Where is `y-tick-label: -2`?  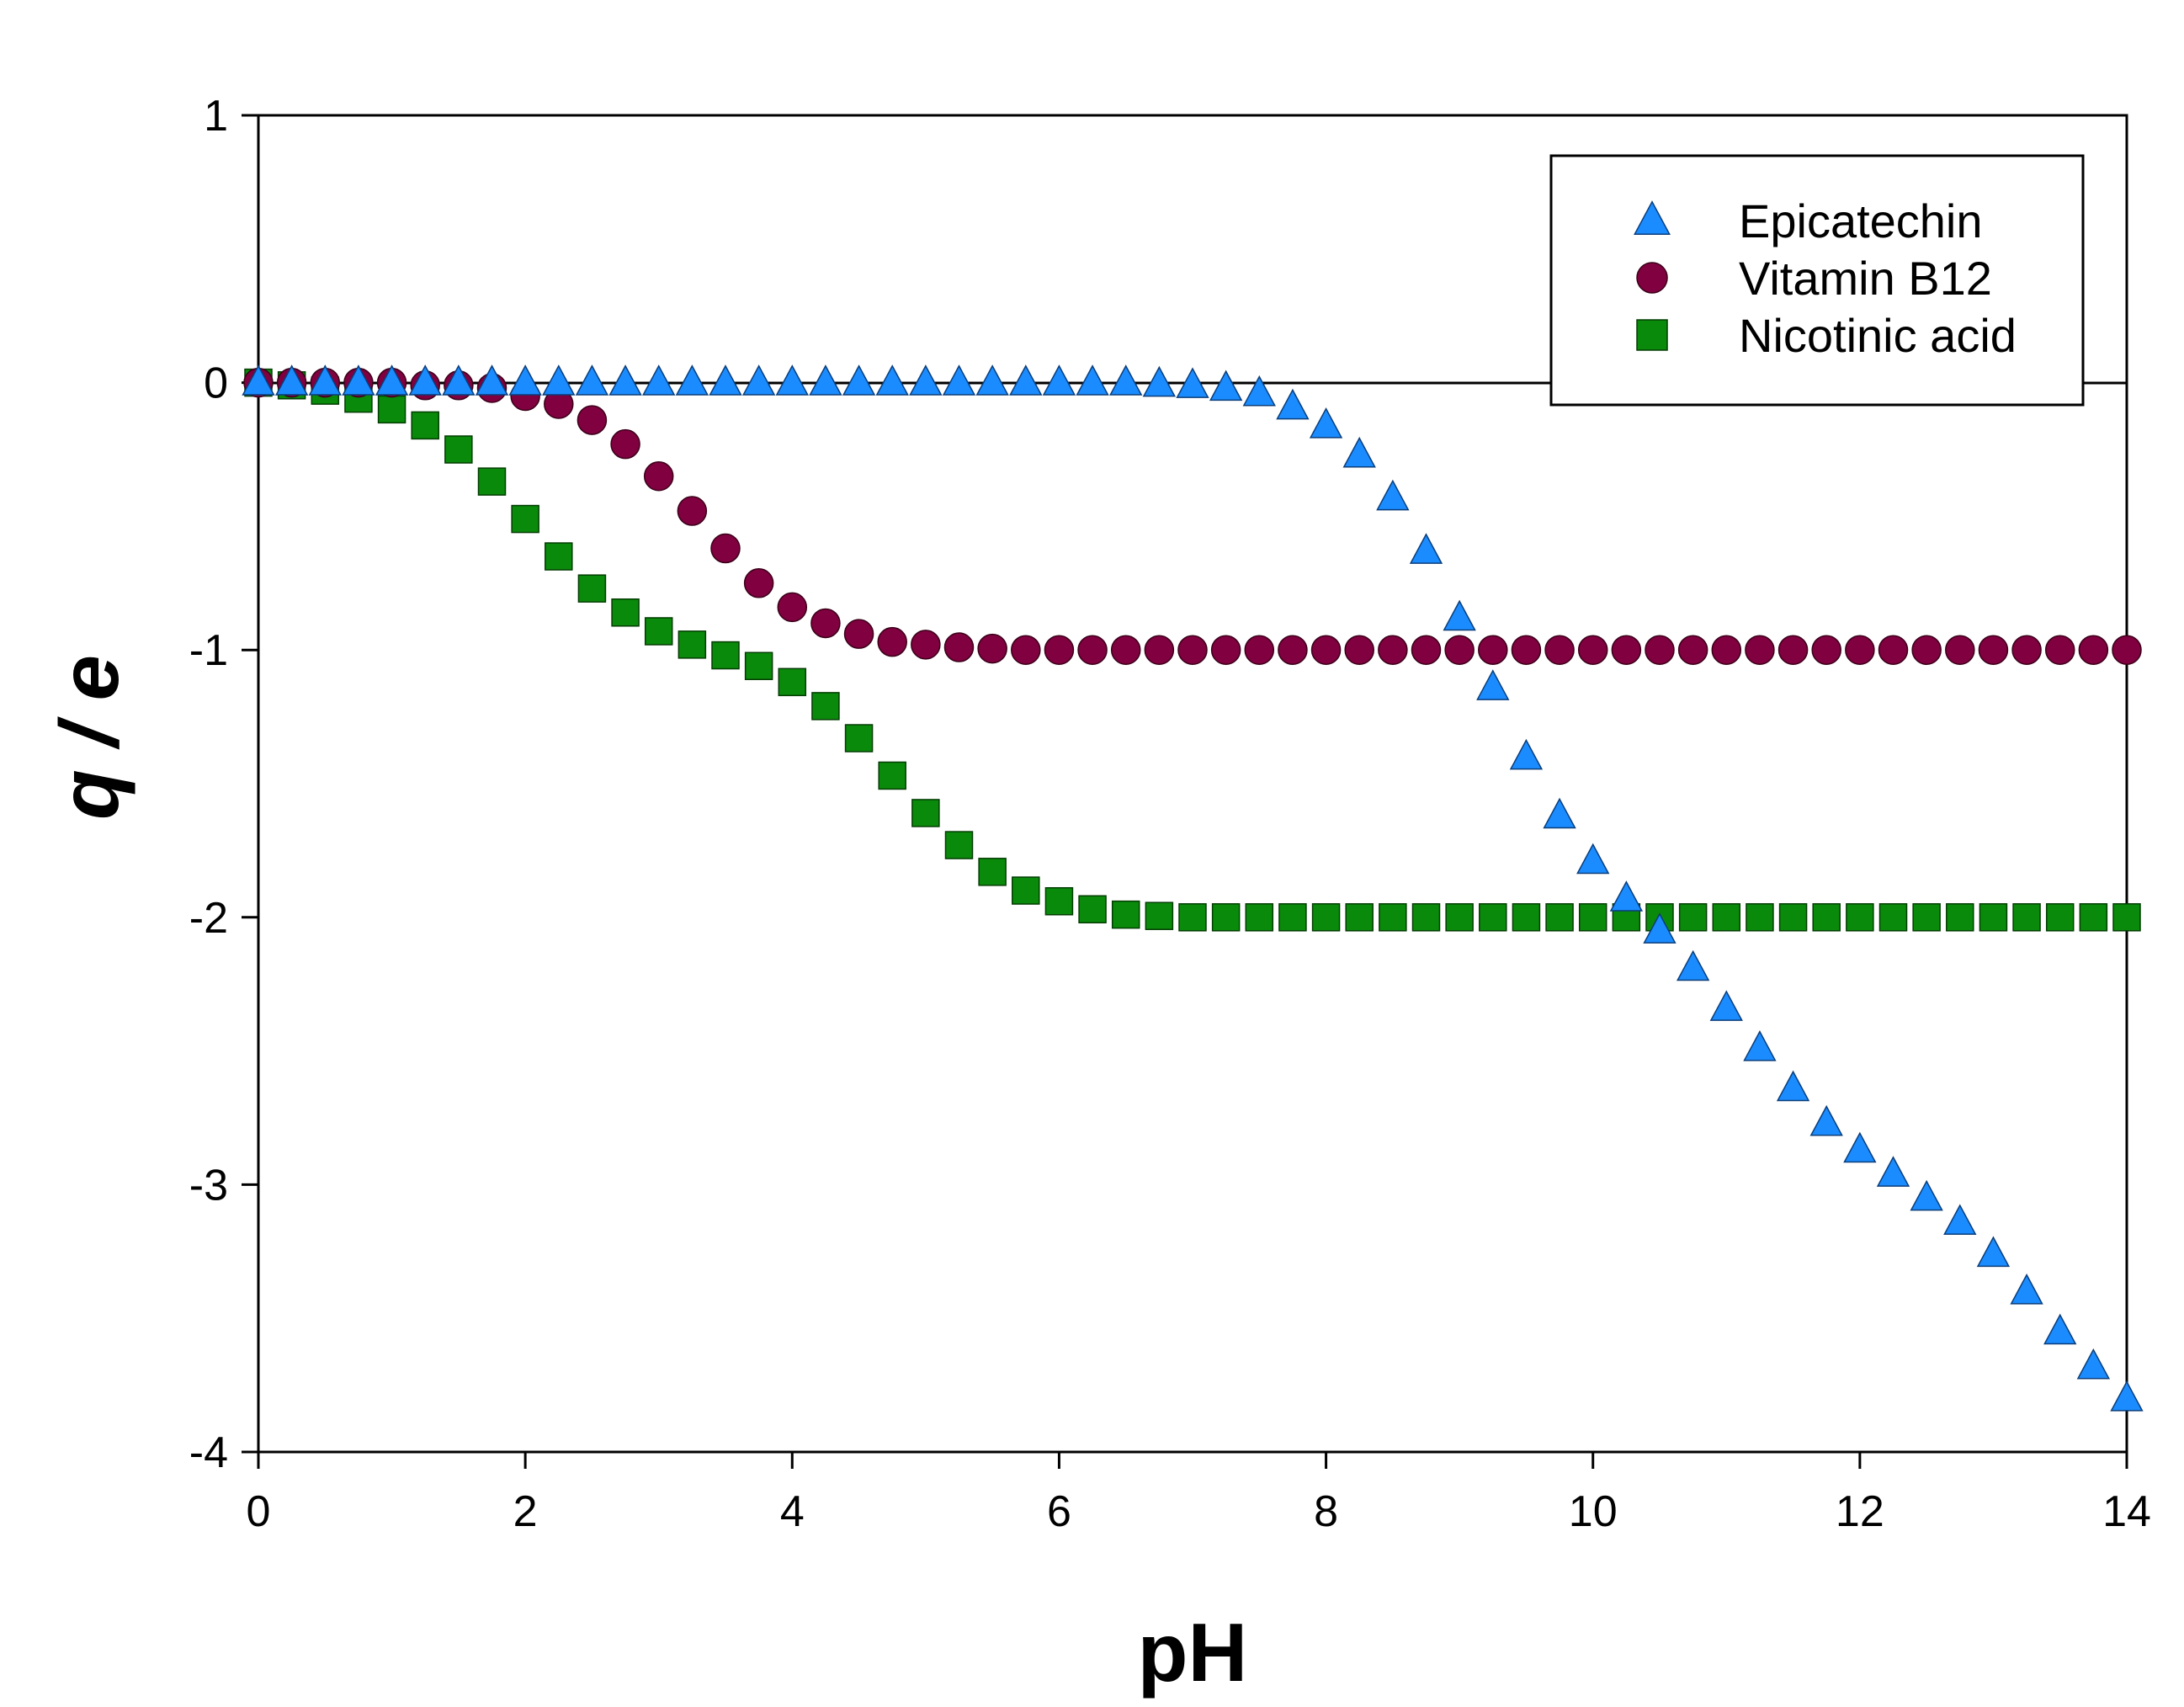
y-tick-label: -2 is located at coordinates (208, 919).